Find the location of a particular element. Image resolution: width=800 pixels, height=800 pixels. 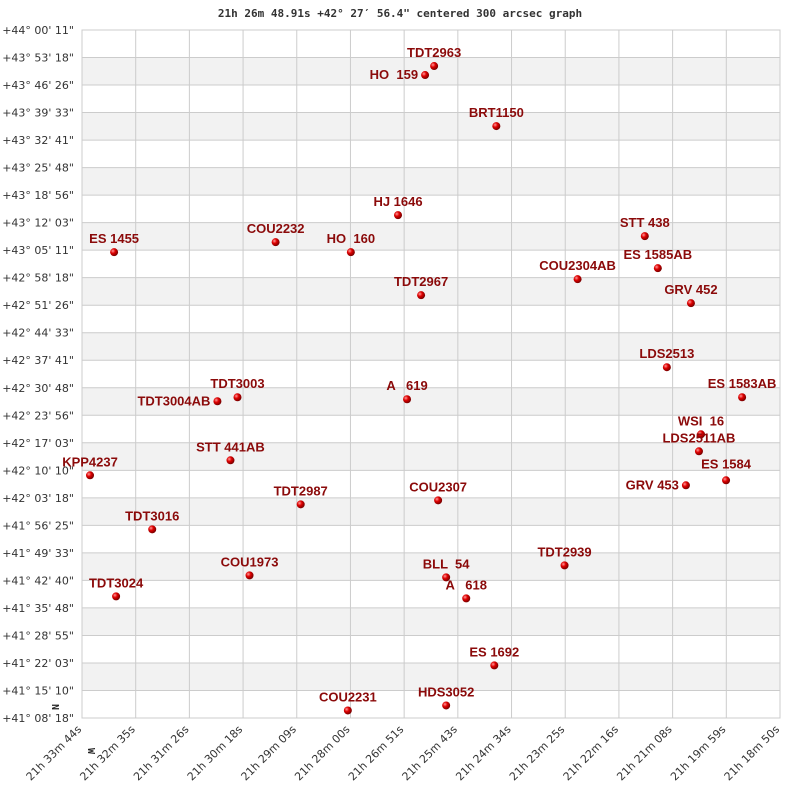

y-tick-label: +41° 15' 10" is located at coordinates (38, 690).